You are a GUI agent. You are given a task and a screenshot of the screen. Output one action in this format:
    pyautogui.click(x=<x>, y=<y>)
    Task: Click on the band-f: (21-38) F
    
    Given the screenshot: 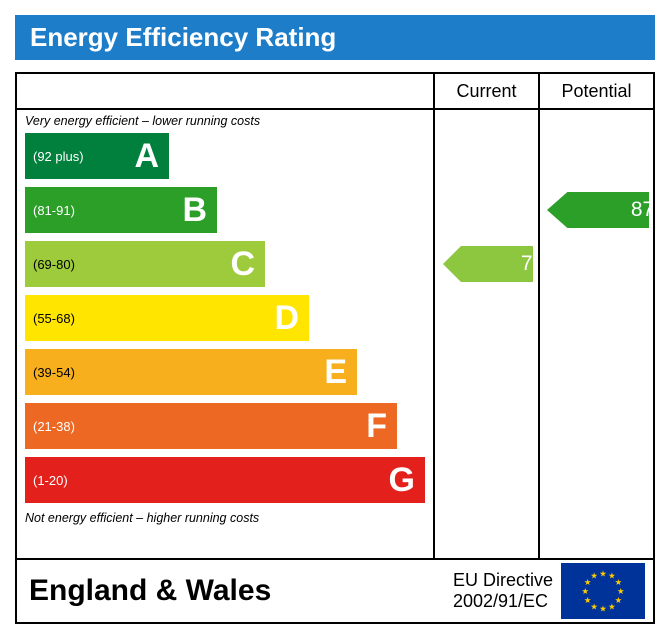 What is the action you would take?
    pyautogui.click(x=211, y=426)
    